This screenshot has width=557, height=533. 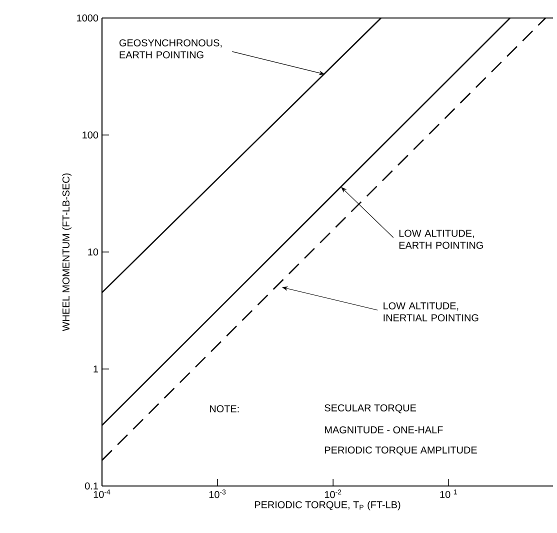 What do you see at coordinates (96, 369) in the screenshot?
I see `y-tick-label: 1` at bounding box center [96, 369].